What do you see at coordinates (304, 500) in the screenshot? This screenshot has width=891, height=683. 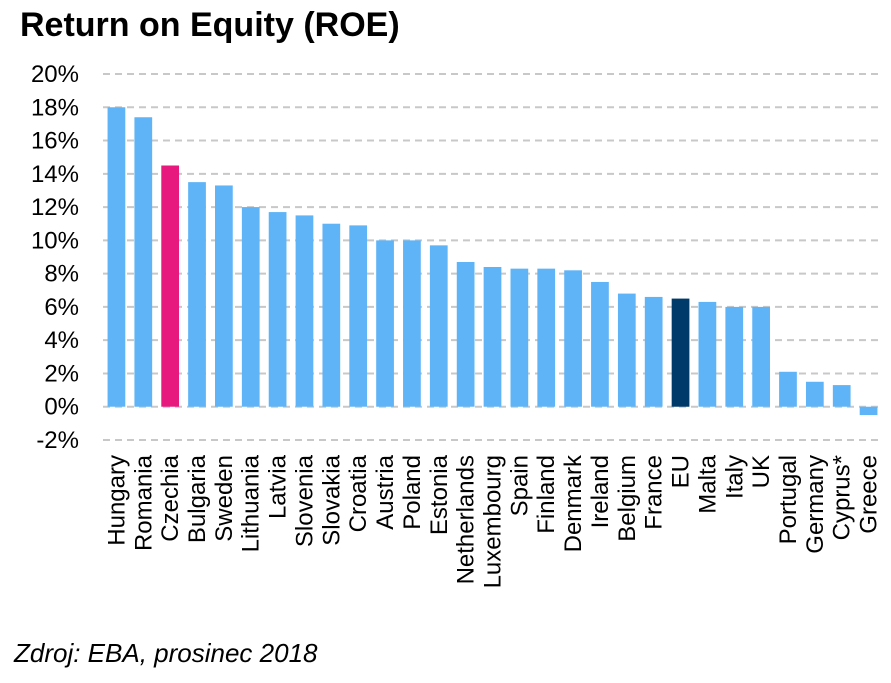 I see `x-tick-label: Slovenia` at bounding box center [304, 500].